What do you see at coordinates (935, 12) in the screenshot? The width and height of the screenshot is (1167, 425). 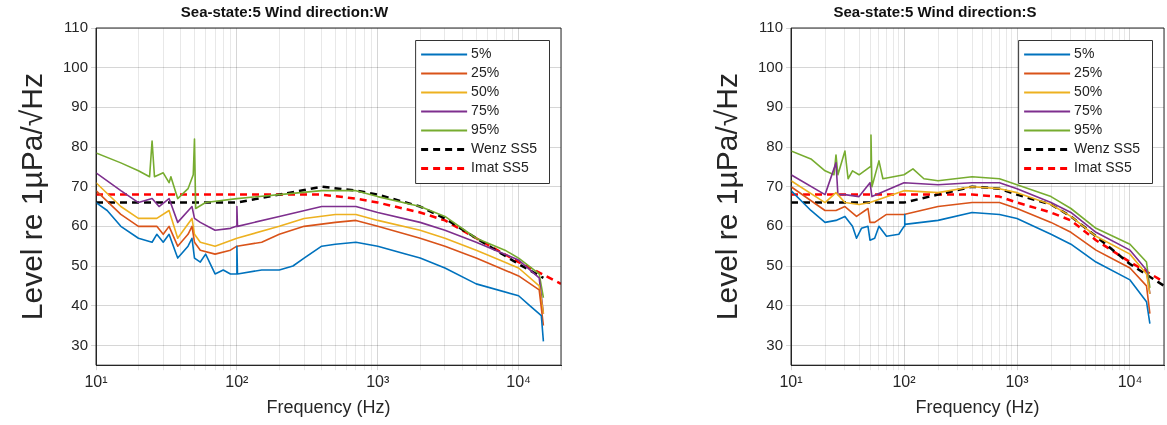 I see `chart-title: Sea-state:5 Wind direction:S` at bounding box center [935, 12].